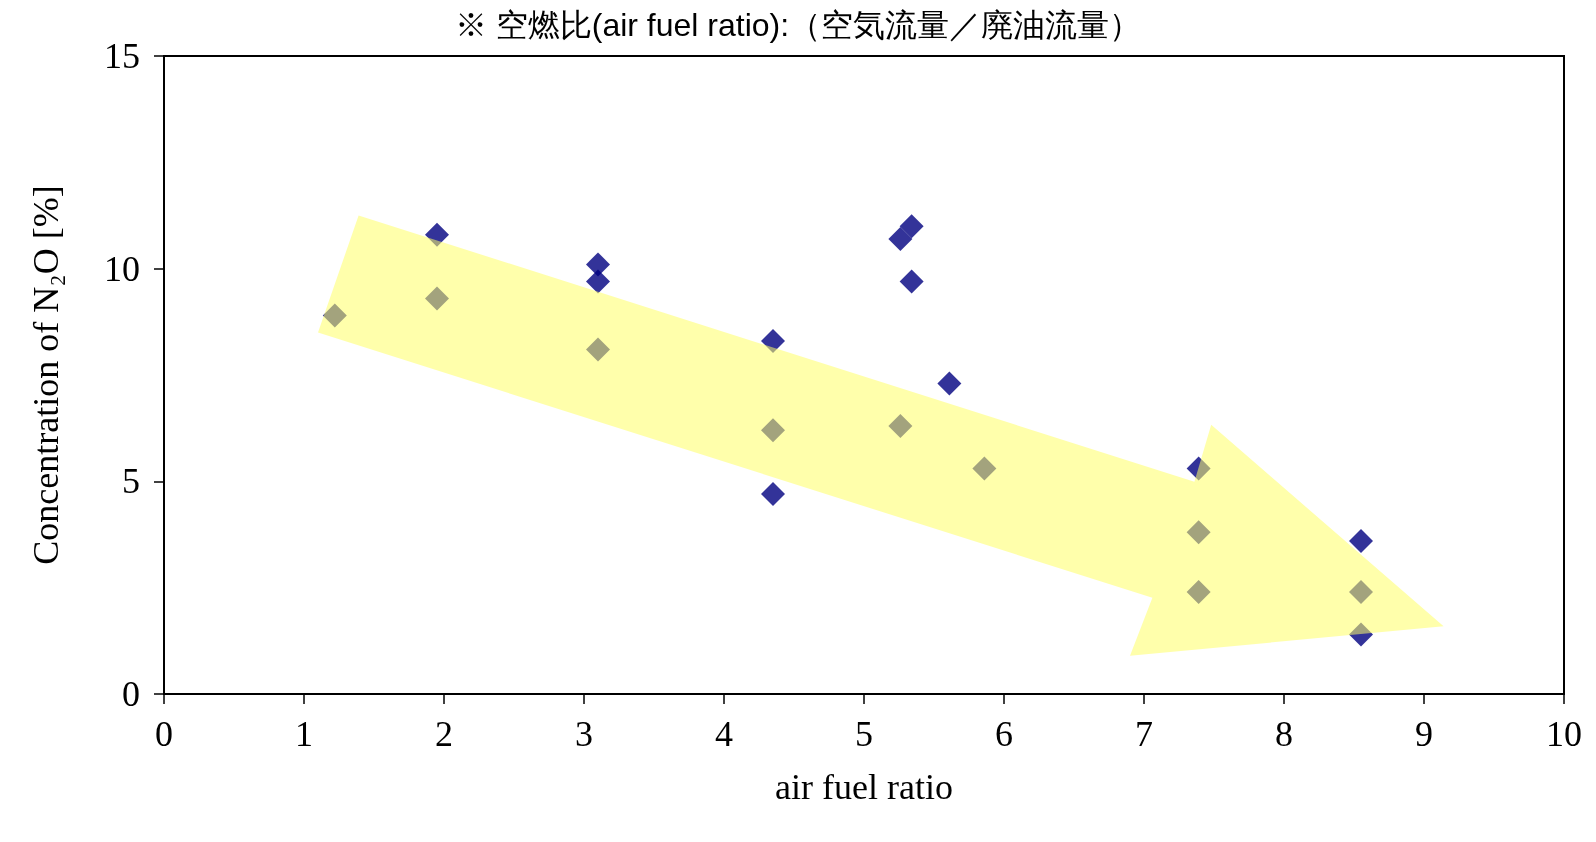 Image resolution: width=1596 pixels, height=842 pixels. Describe the element at coordinates (584, 734) in the screenshot. I see `x-tick-label: 3` at that location.